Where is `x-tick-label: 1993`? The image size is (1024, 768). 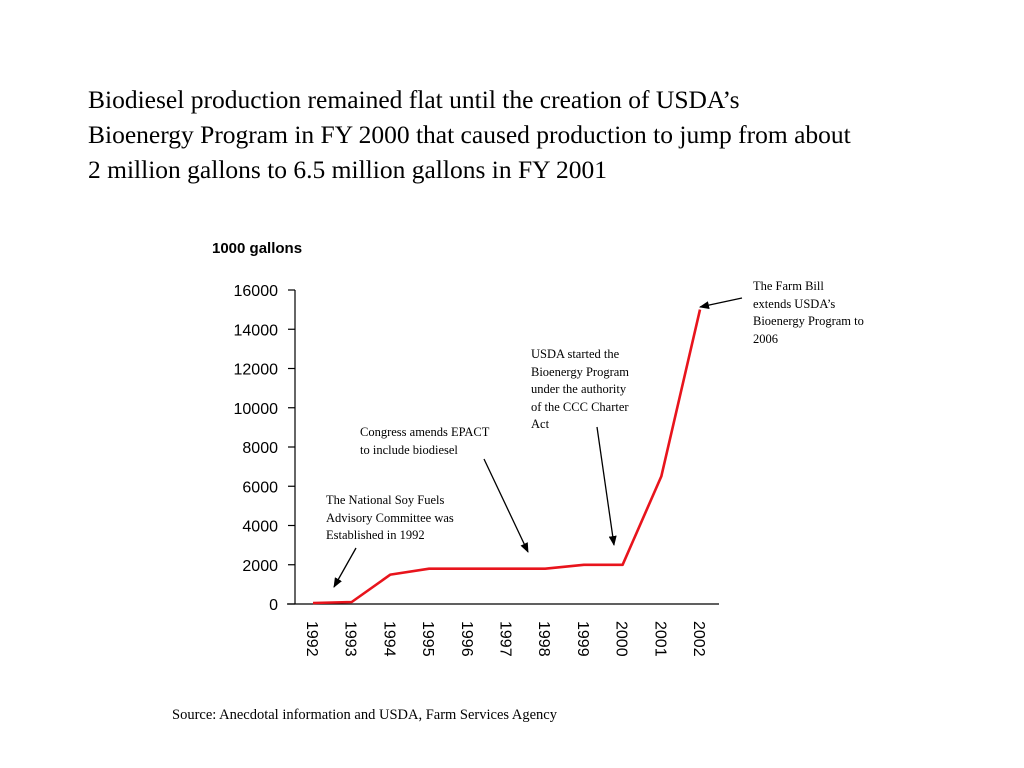
x-tick-label: 1993 is located at coordinates (350, 639).